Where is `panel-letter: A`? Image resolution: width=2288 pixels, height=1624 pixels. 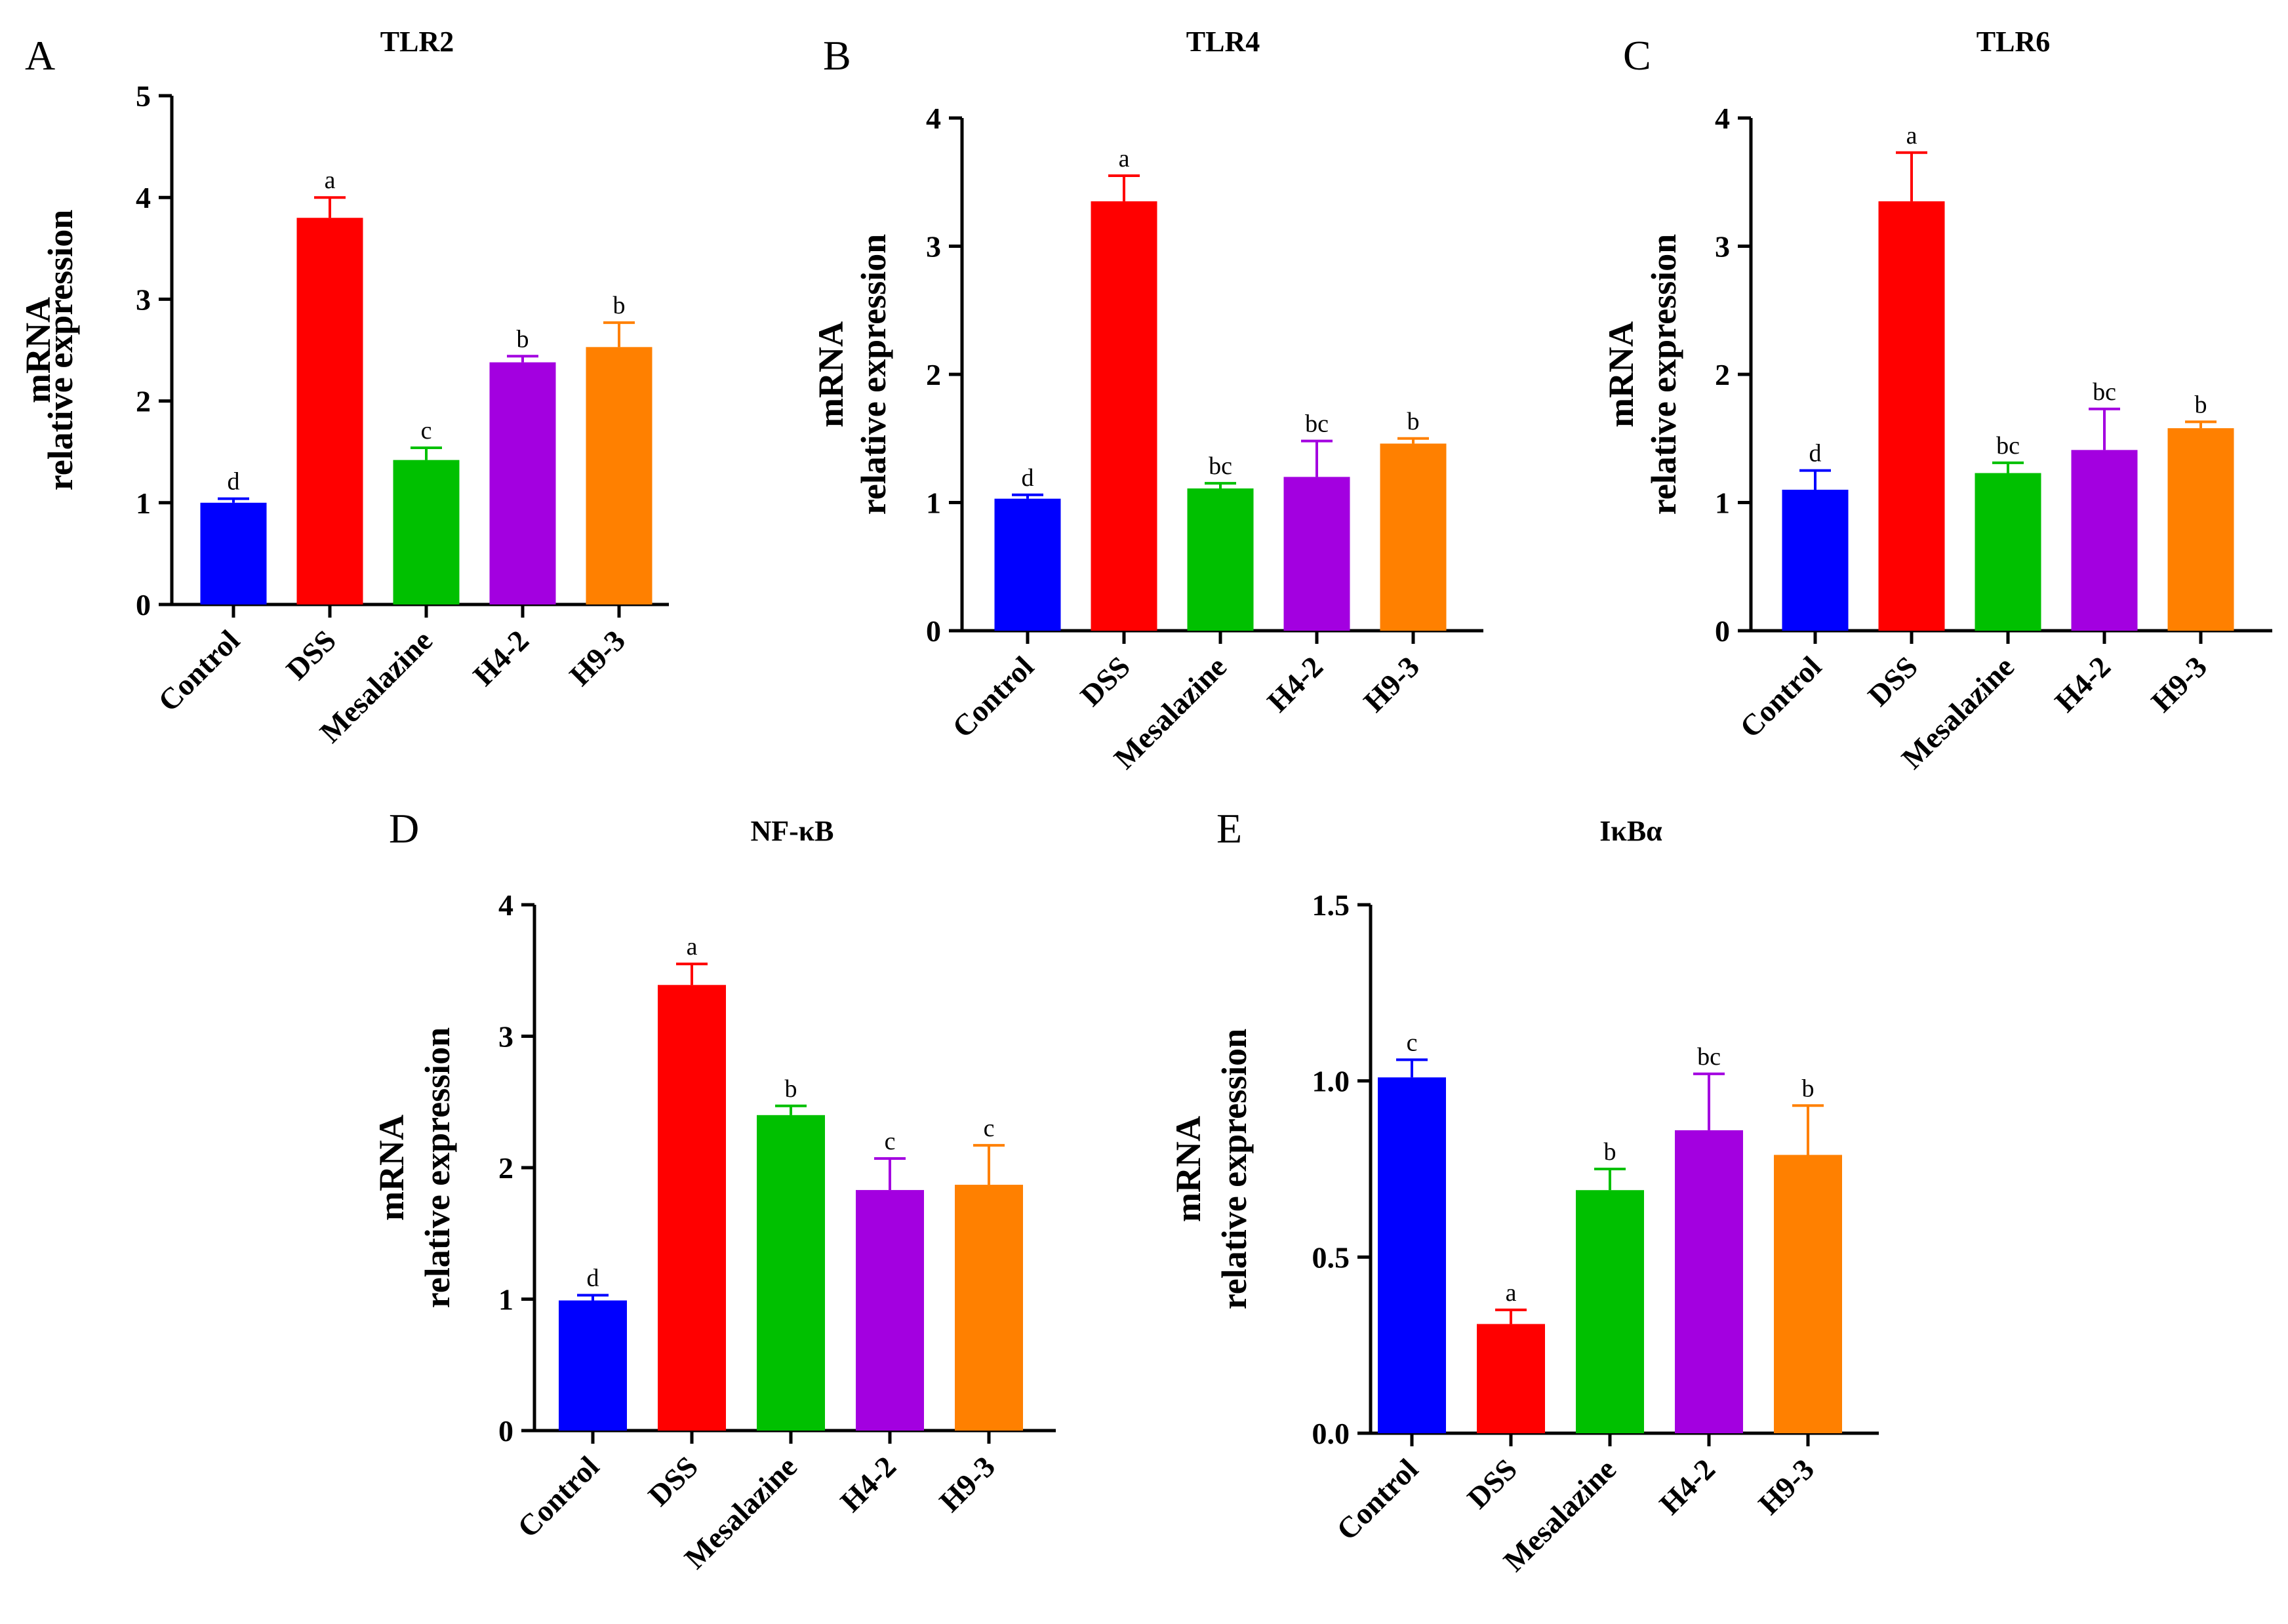
panel-letter: A is located at coordinates (40, 55).